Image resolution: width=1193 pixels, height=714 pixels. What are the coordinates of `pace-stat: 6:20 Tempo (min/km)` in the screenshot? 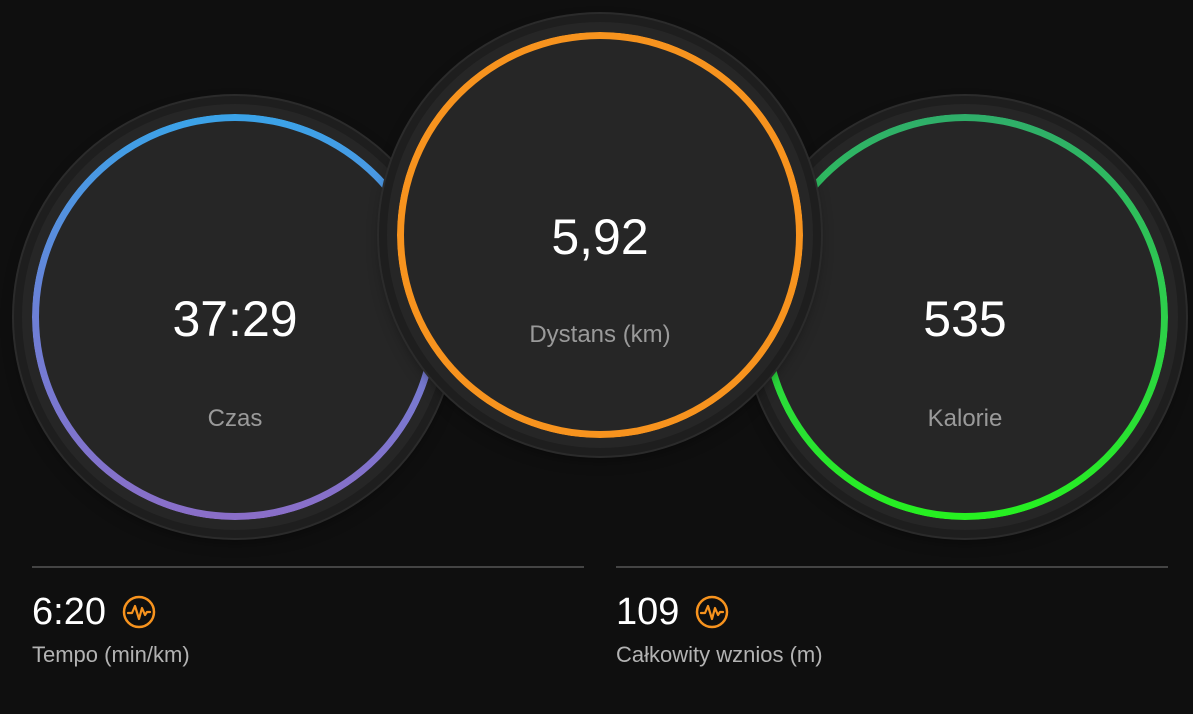 It's located at (111, 629).